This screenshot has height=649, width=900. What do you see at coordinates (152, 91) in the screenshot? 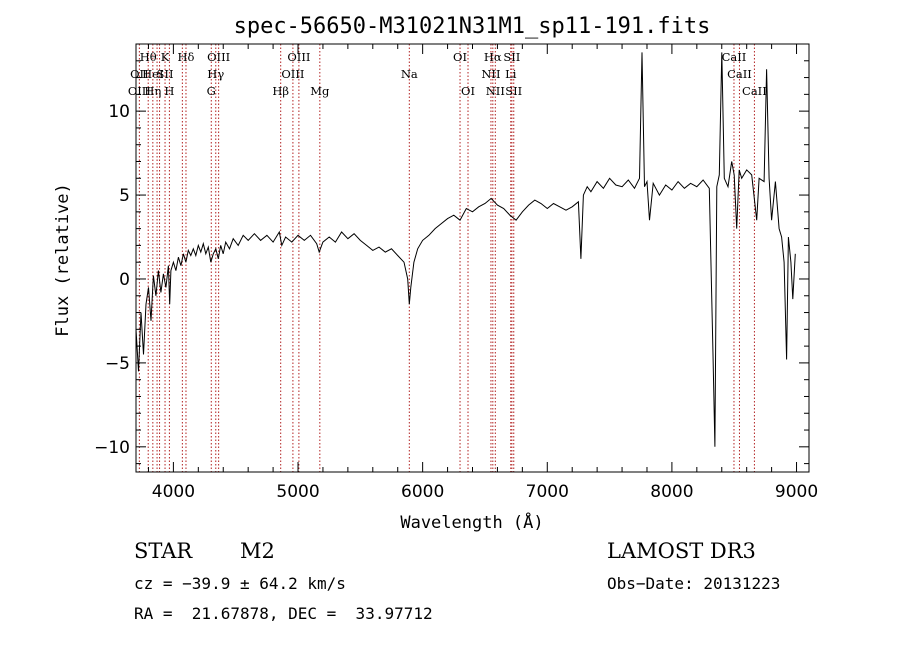
I see `spectral-line-label: Hη` at bounding box center [152, 91].